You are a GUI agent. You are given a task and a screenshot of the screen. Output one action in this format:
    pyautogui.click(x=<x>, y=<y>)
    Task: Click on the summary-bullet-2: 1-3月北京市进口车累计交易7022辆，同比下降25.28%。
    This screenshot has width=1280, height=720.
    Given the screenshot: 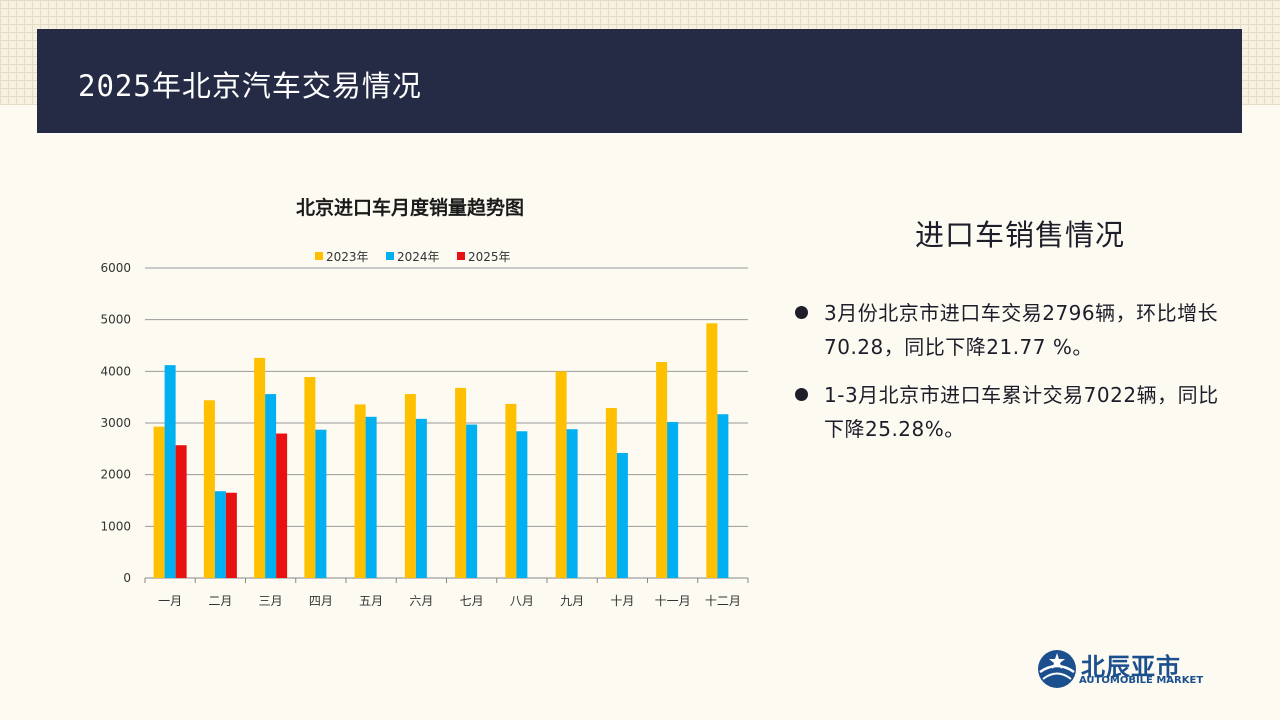 What is the action you would take?
    pyautogui.click(x=1015, y=412)
    